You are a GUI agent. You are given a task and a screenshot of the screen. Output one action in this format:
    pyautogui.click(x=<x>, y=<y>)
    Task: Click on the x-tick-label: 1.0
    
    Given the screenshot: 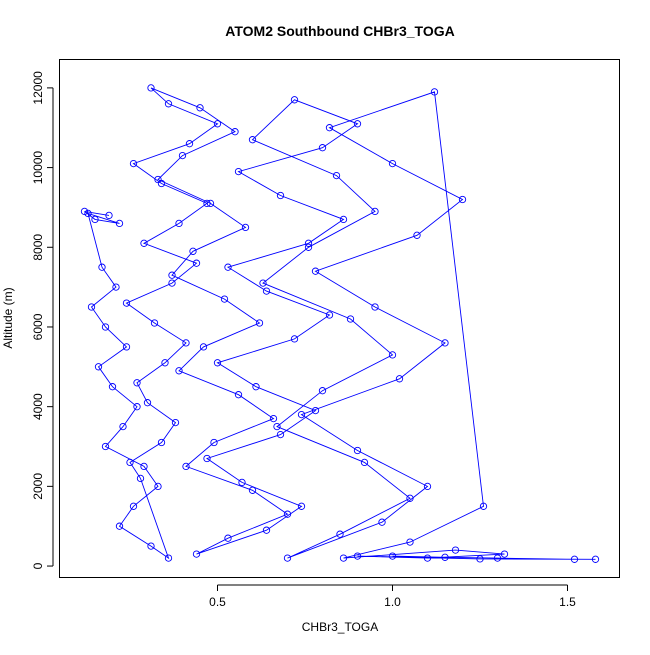 What is the action you would take?
    pyautogui.click(x=392, y=602)
    